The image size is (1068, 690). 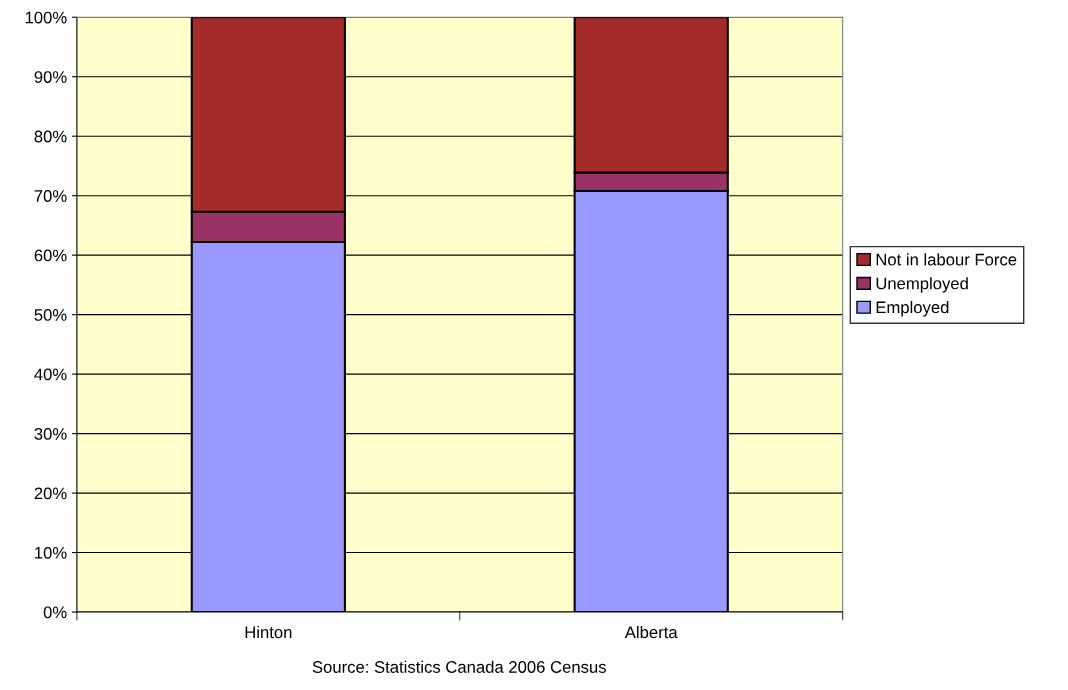 I want to click on legend-label: Employed, so click(x=912, y=309).